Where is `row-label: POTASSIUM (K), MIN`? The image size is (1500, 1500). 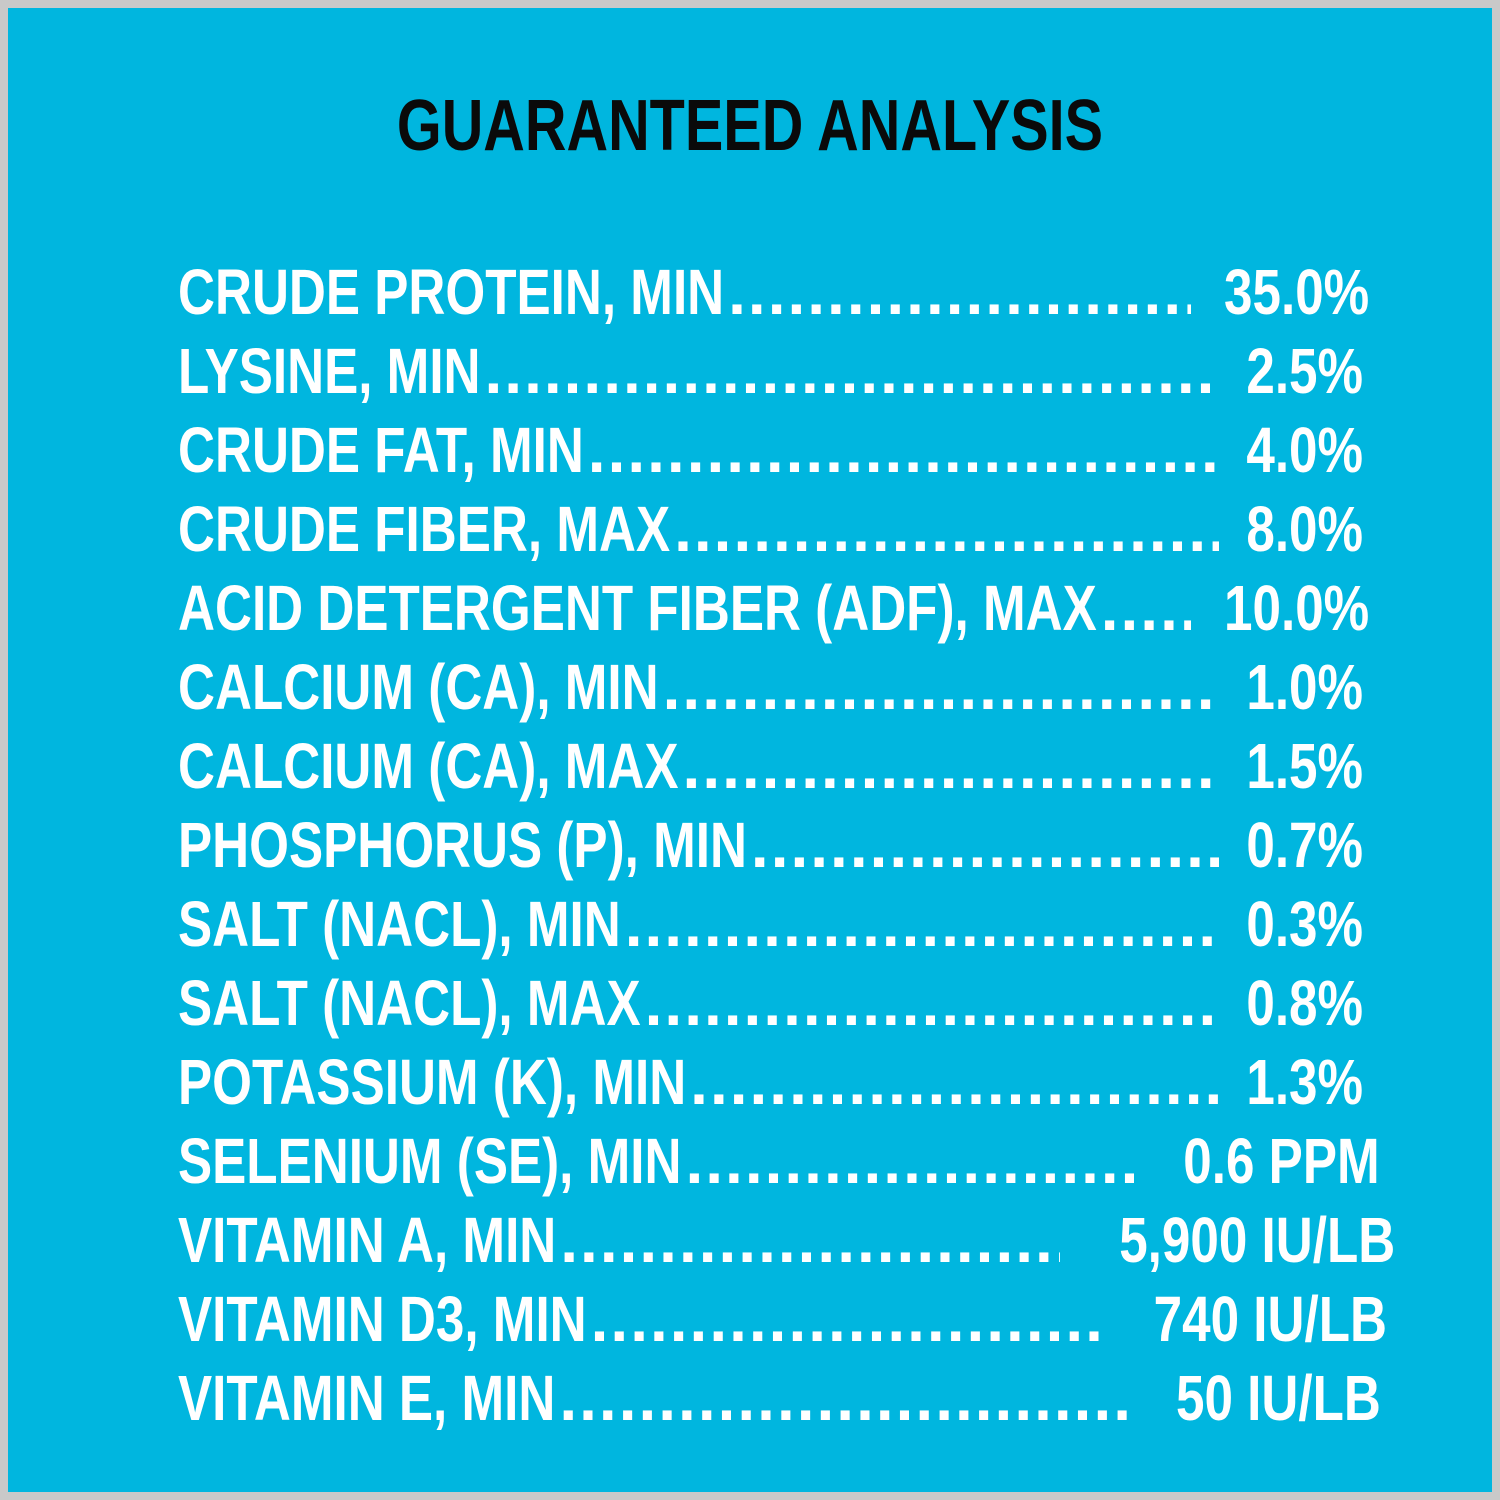 row-label: POTASSIUM (K), MIN is located at coordinates (432, 1082).